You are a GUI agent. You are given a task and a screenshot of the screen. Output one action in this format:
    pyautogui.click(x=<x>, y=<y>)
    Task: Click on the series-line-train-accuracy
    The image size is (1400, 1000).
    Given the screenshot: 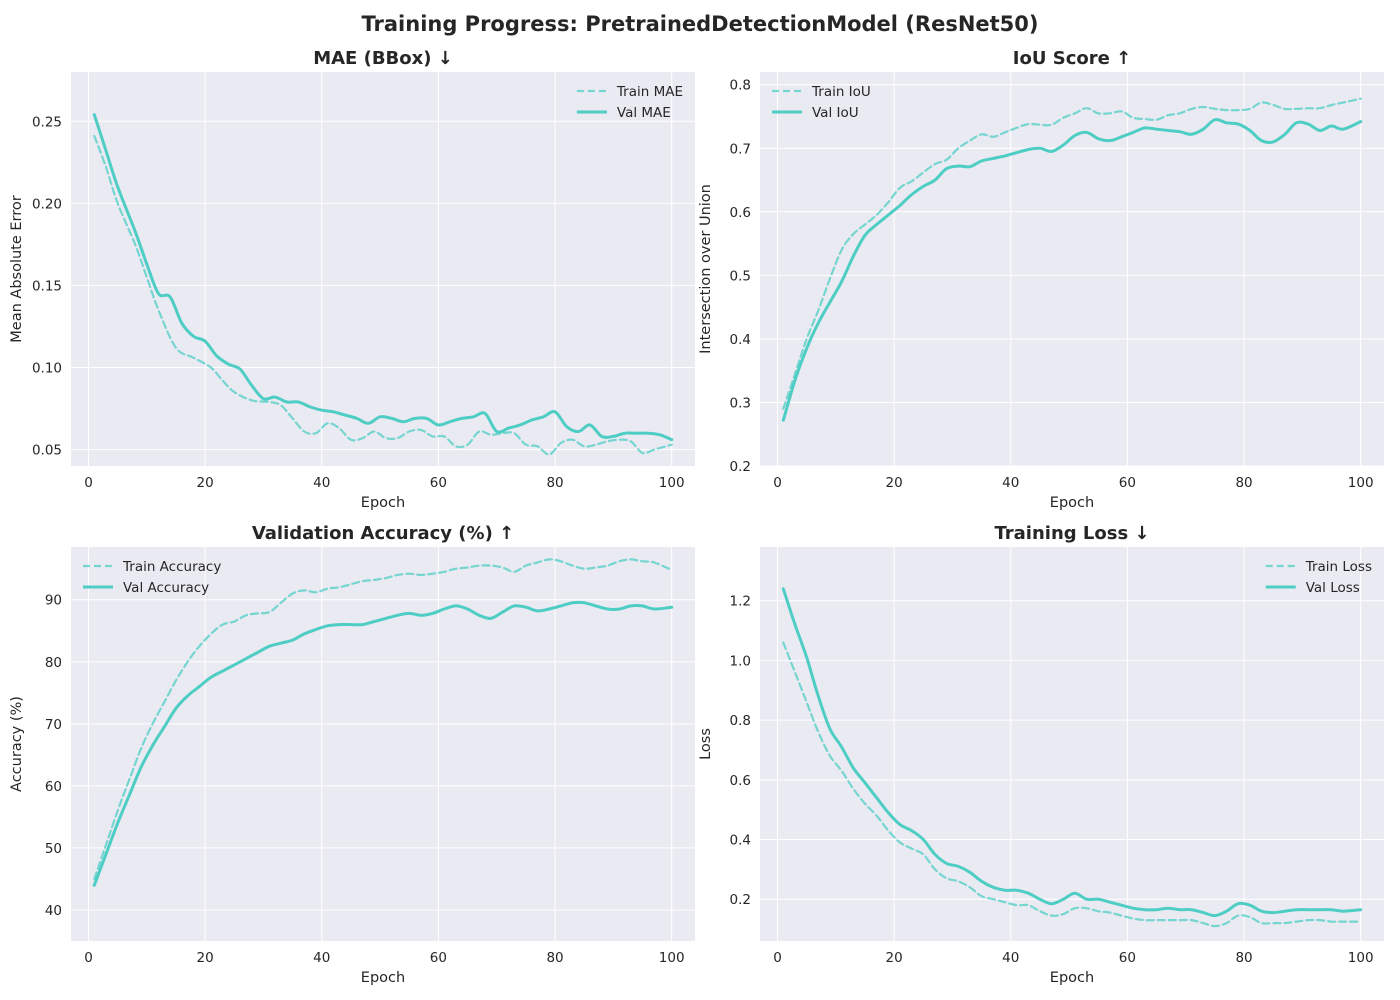 What is the action you would take?
    pyautogui.click(x=383, y=719)
    